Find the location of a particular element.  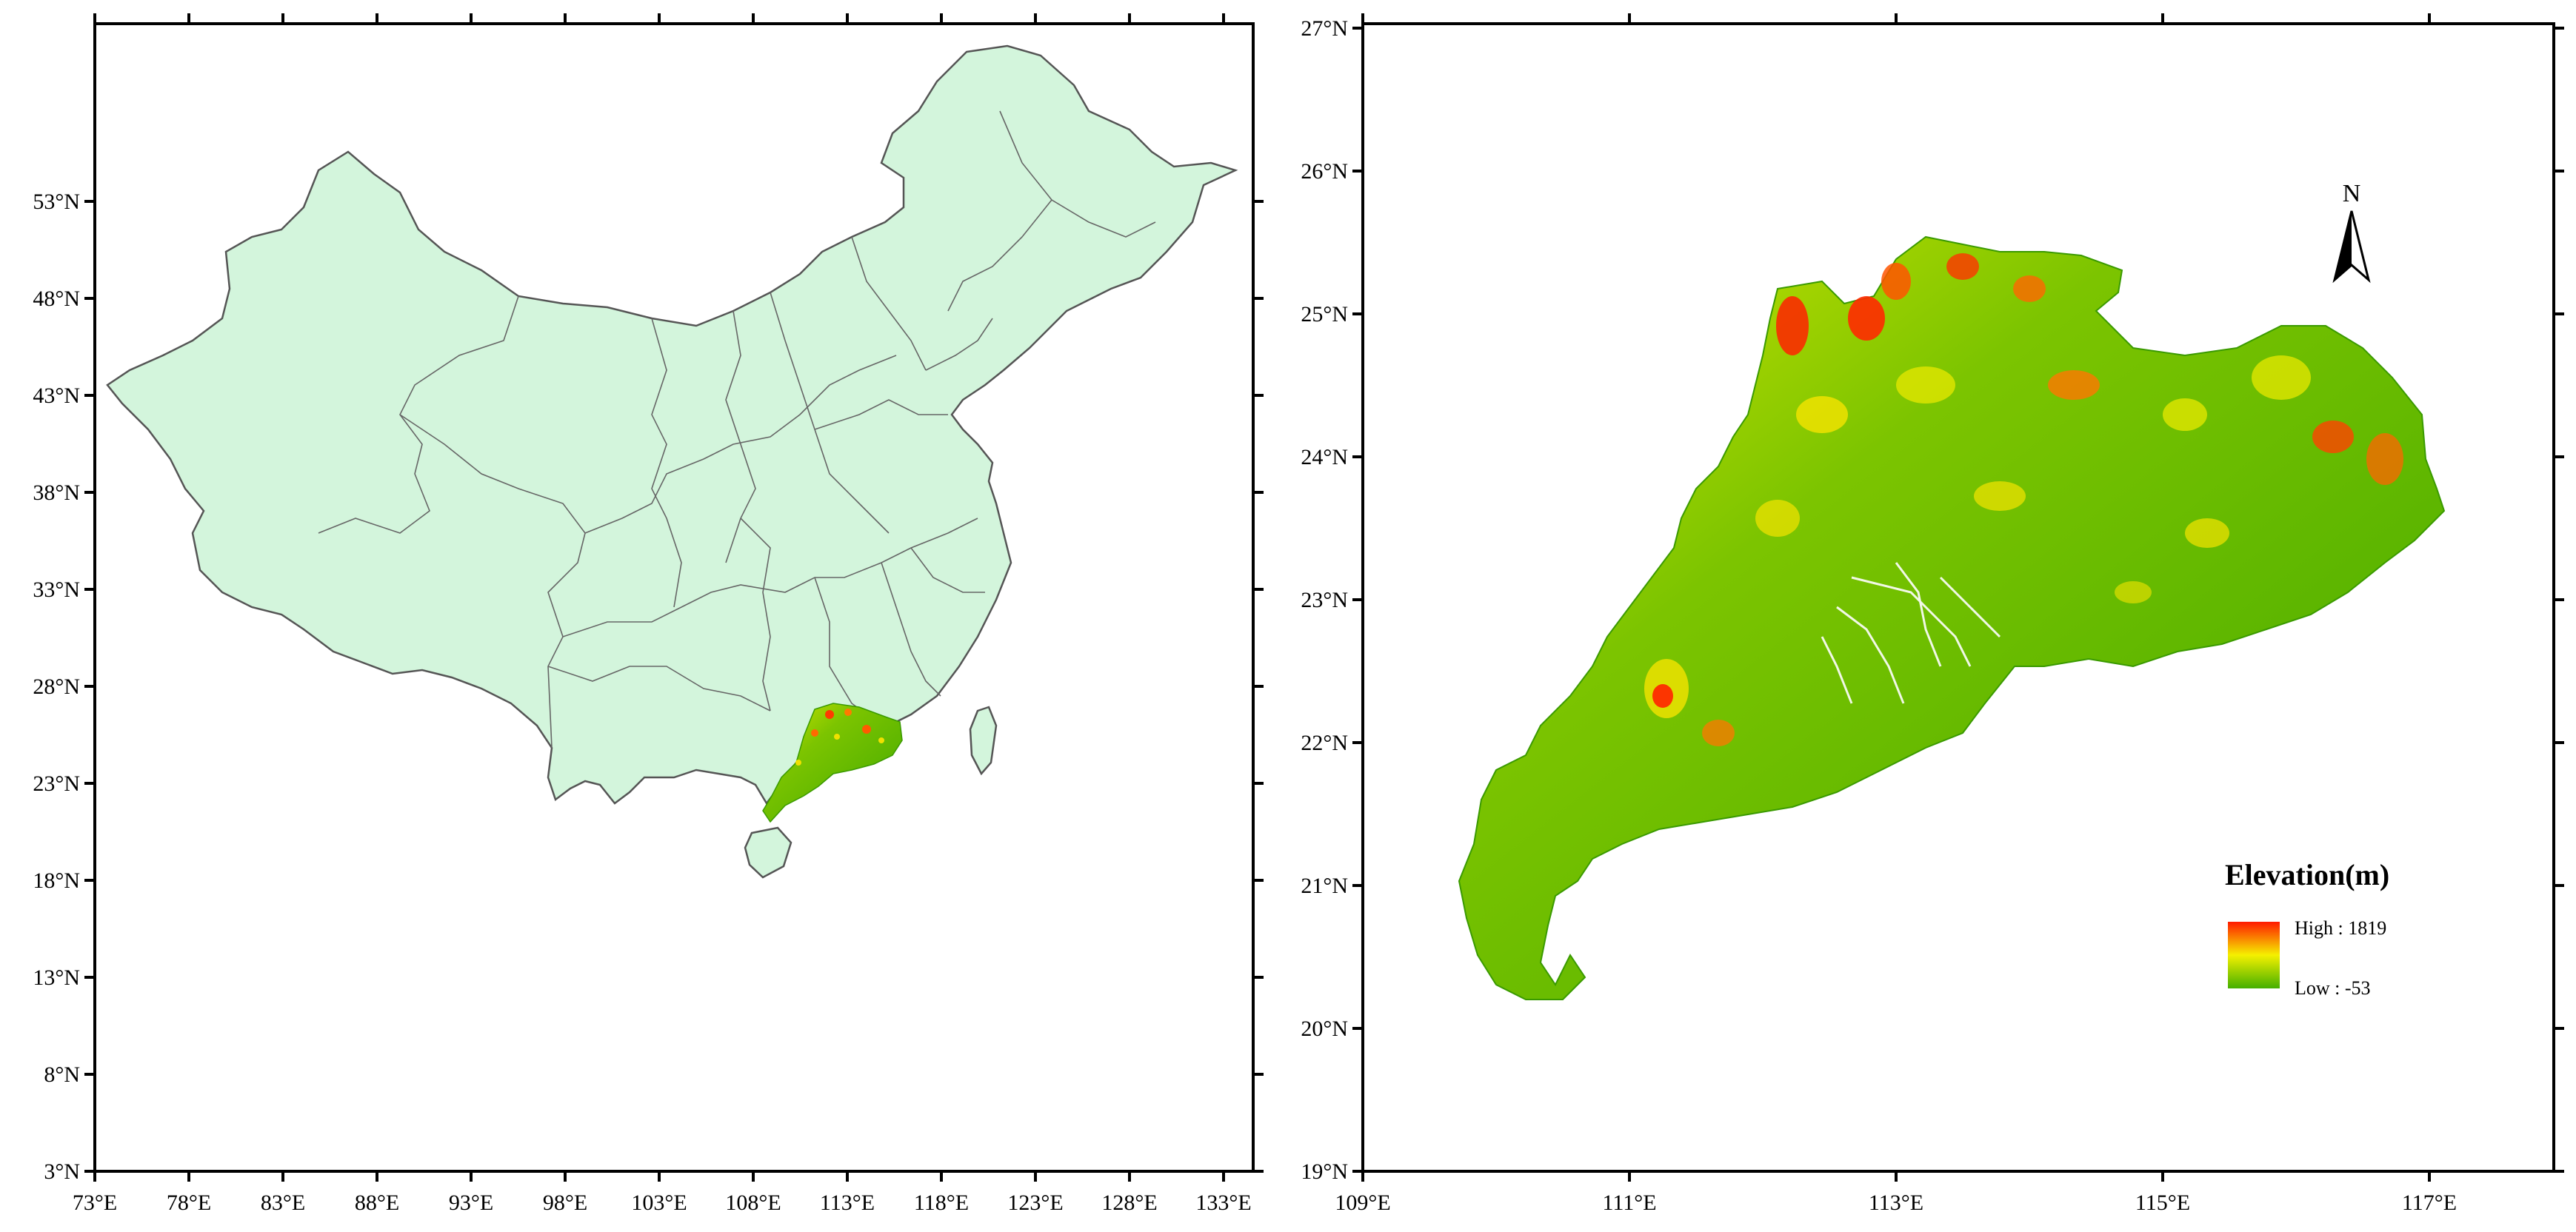

legend-title: Elevation(m) is located at coordinates (2307, 874).